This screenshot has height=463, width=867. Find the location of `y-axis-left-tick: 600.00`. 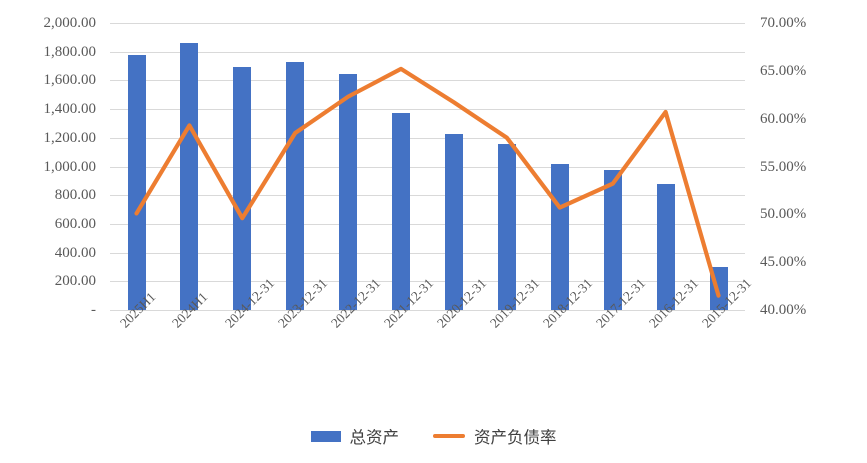

y-axis-left-tick: 600.00 is located at coordinates (75, 223).